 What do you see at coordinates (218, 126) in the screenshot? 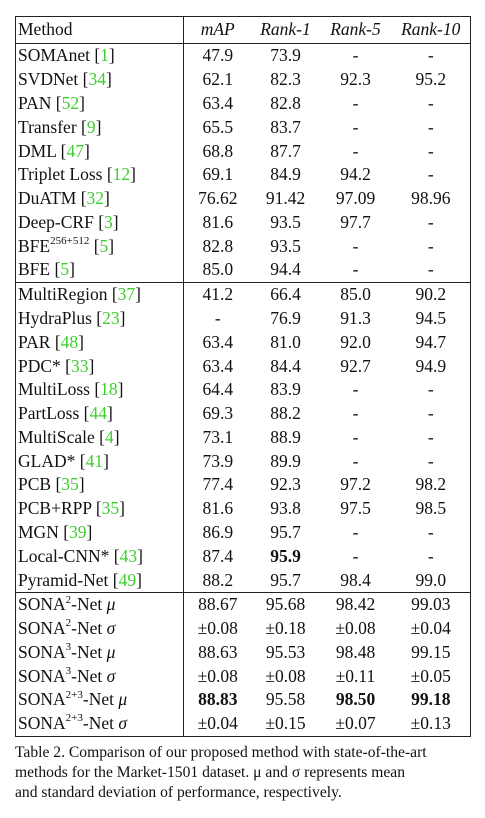
I see `map-value: 65.5` at bounding box center [218, 126].